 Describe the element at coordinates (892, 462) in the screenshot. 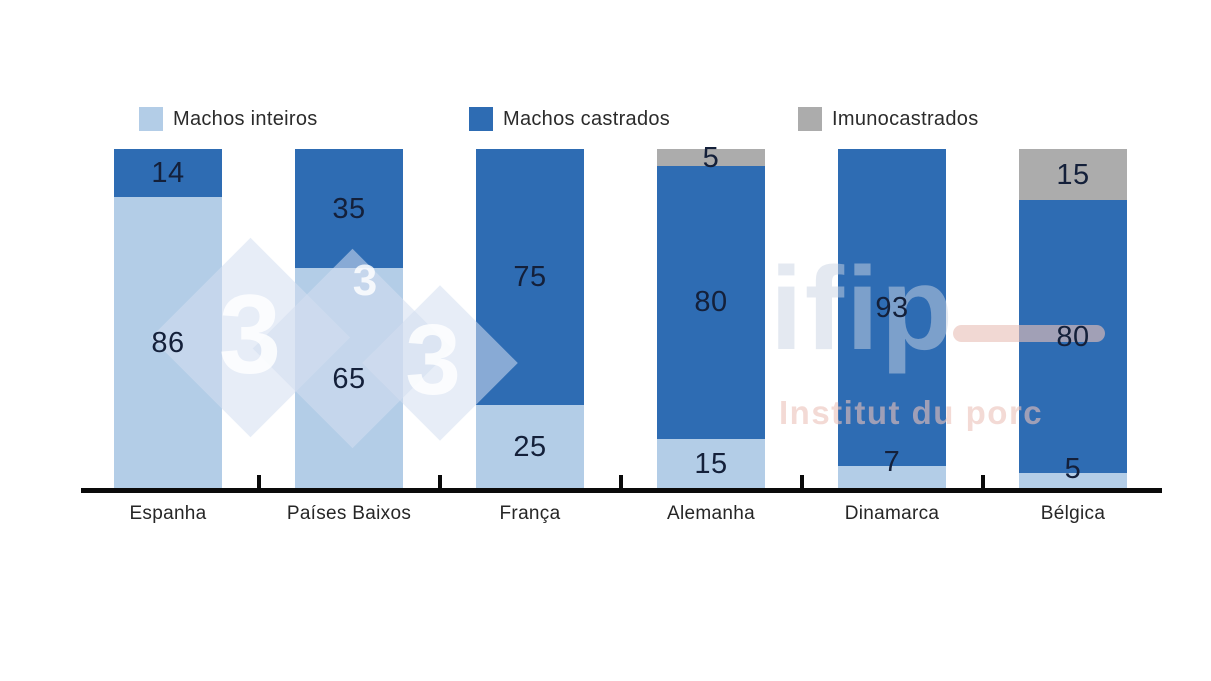

I see `value-label-dinamarca-machos-inteiros: 7` at that location.